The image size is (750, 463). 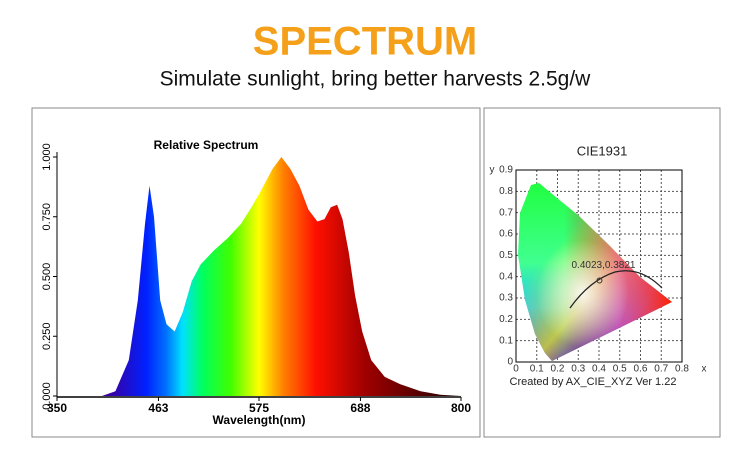 I want to click on x-tick-label: 0, so click(x=516, y=369).